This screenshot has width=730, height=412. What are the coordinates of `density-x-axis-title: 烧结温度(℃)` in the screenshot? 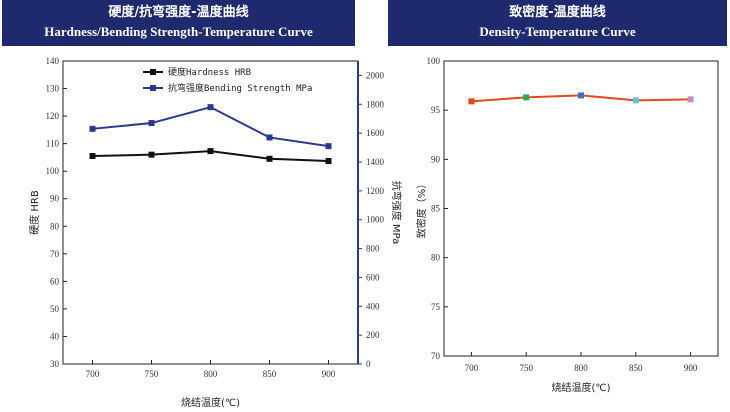 It's located at (580, 387).